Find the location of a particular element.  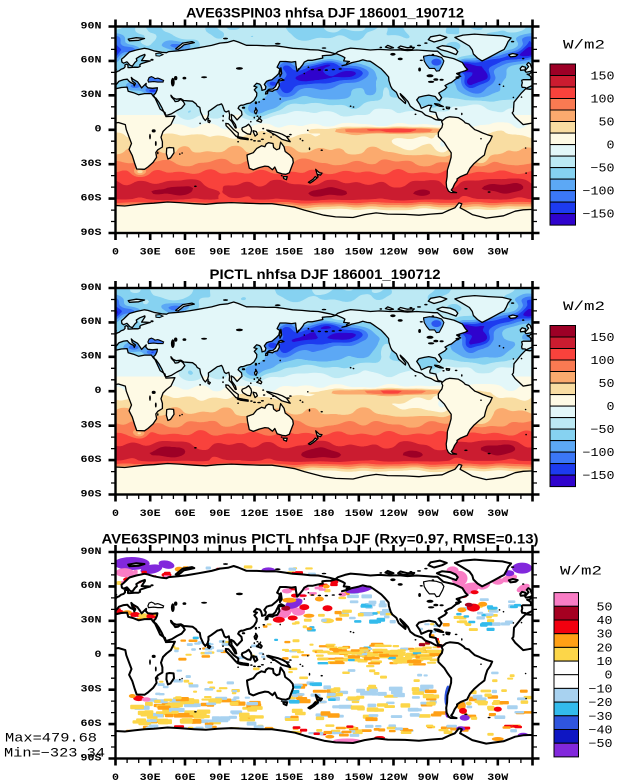

svg-text: PICTL nhfsa DJF 186001_190712 is located at coordinates (325, 274).